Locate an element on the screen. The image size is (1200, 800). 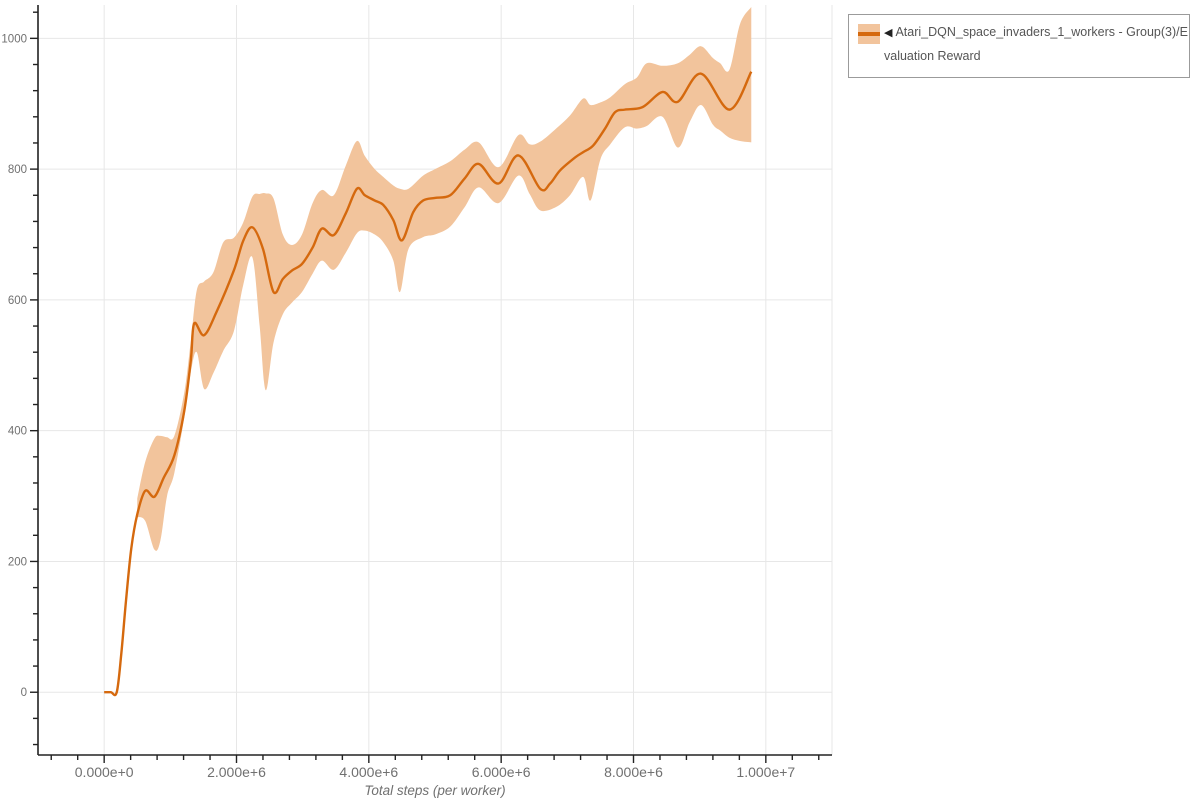
series-color-swatch is located at coordinates (869, 34).